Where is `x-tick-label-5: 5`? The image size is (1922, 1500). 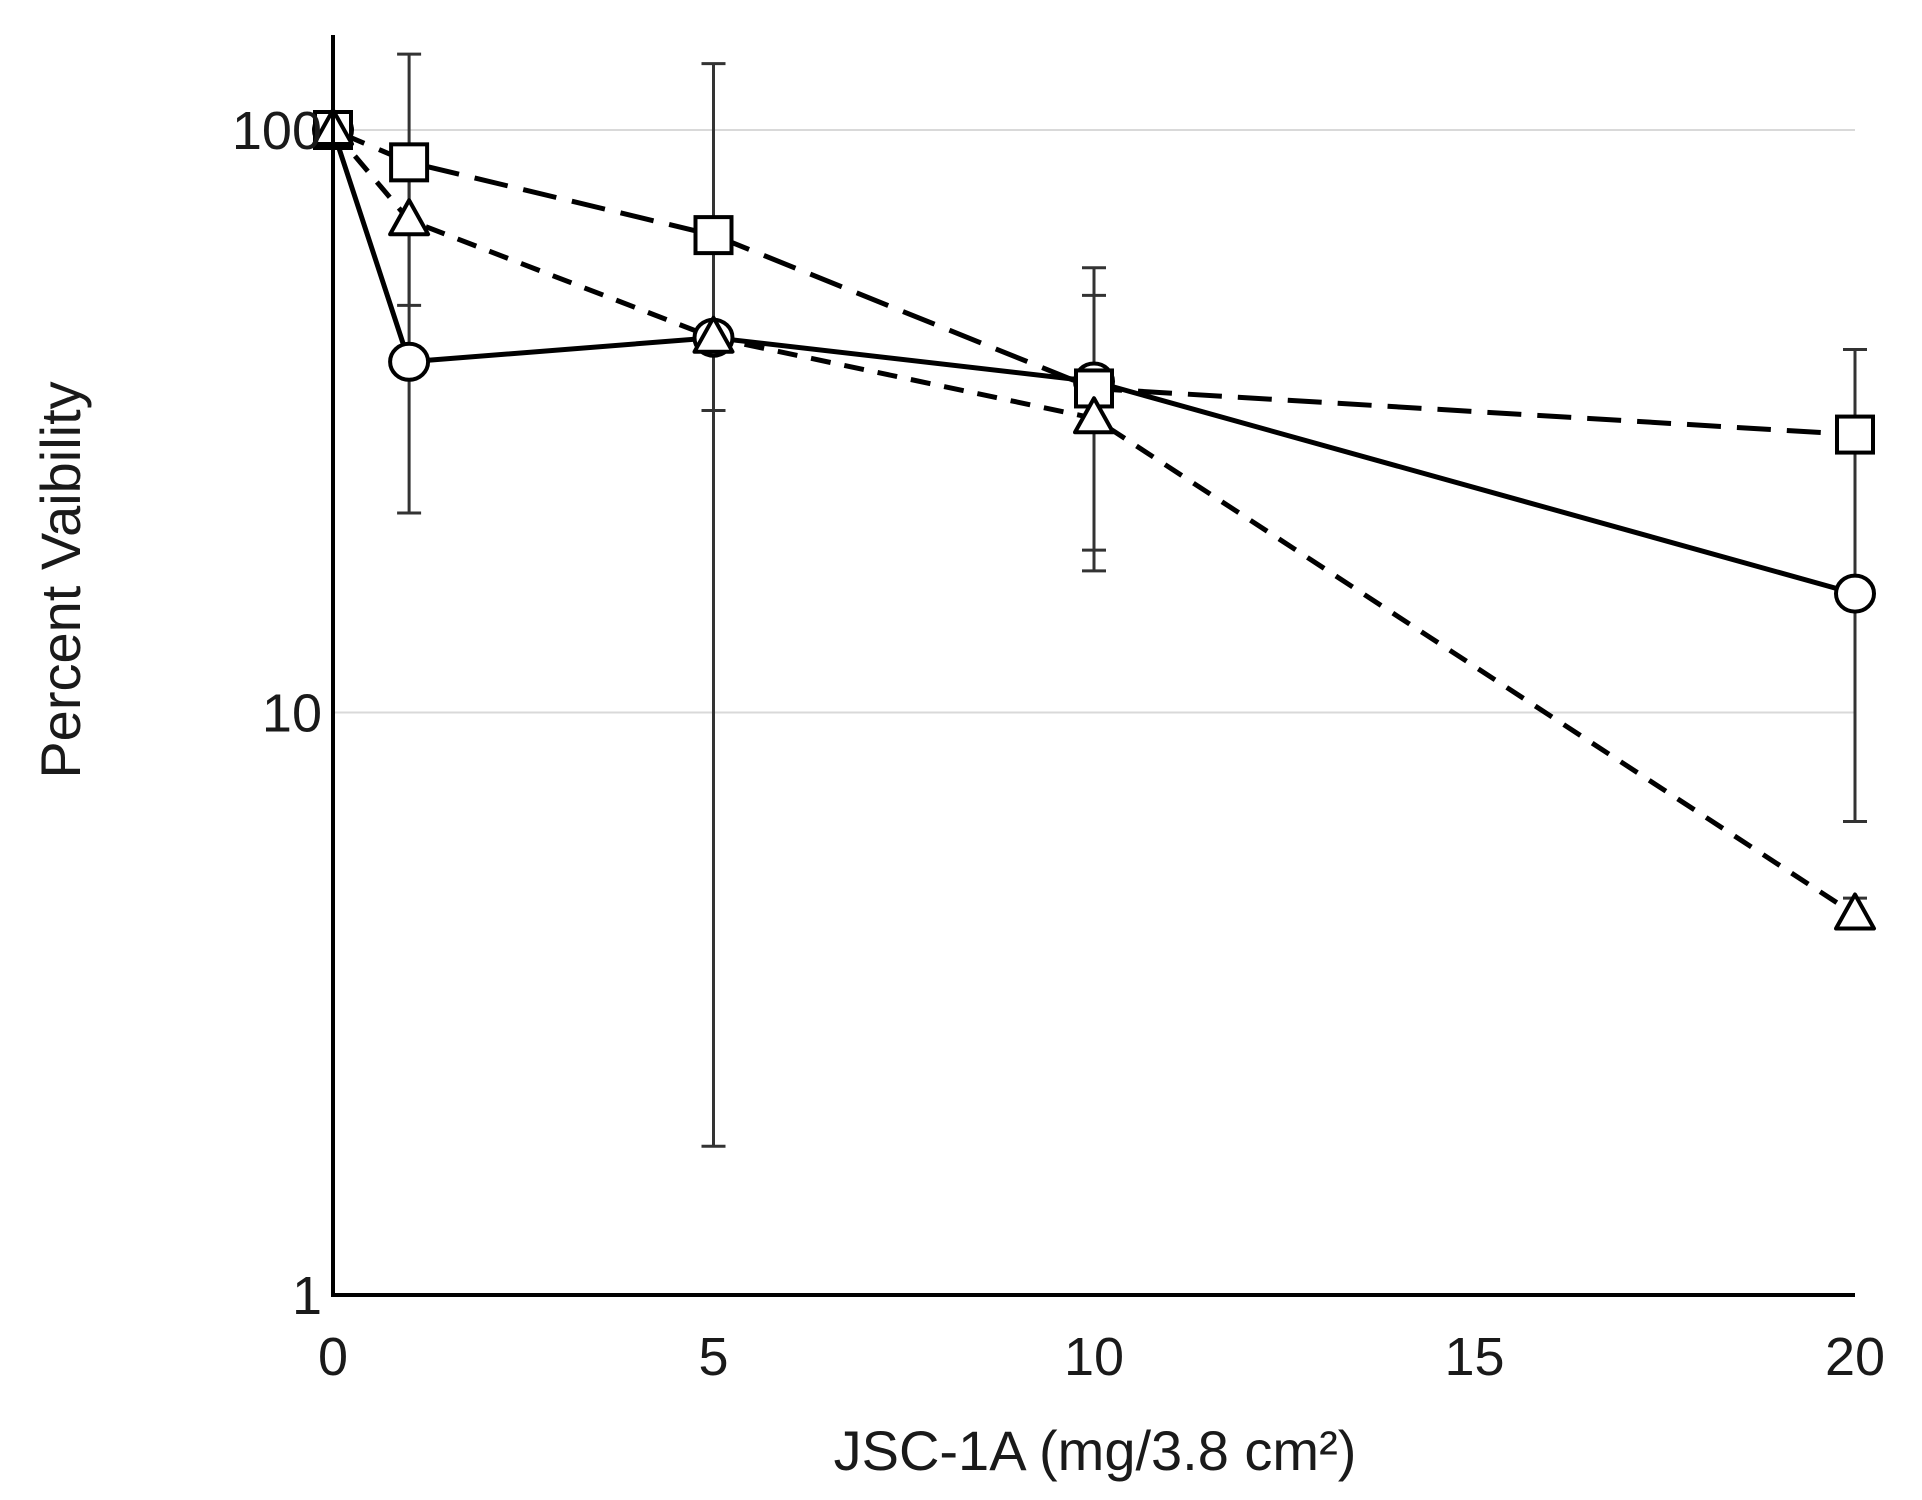
x-tick-label-5: 5 is located at coordinates (713, 1357).